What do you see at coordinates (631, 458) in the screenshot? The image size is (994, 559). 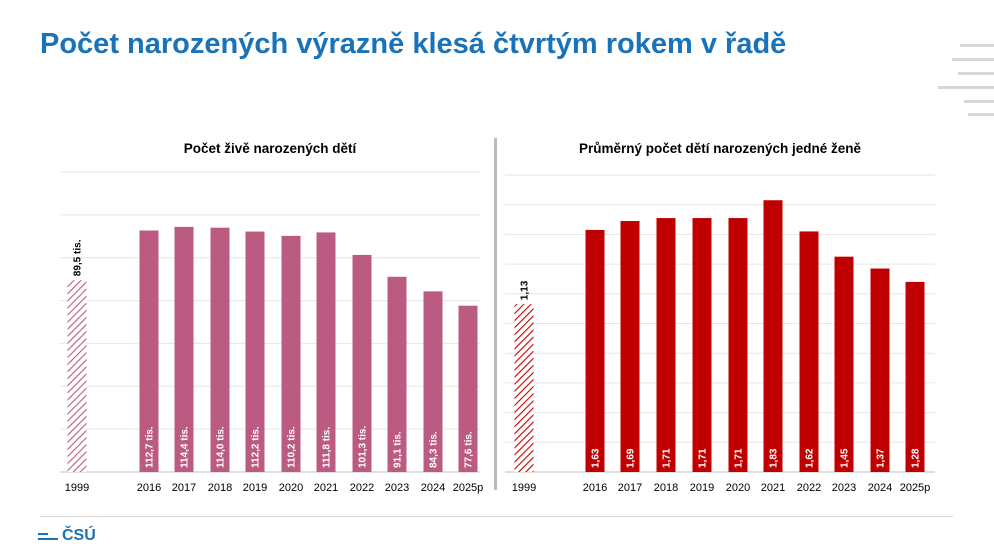 I see `data-label-2017: 1,69` at bounding box center [631, 458].